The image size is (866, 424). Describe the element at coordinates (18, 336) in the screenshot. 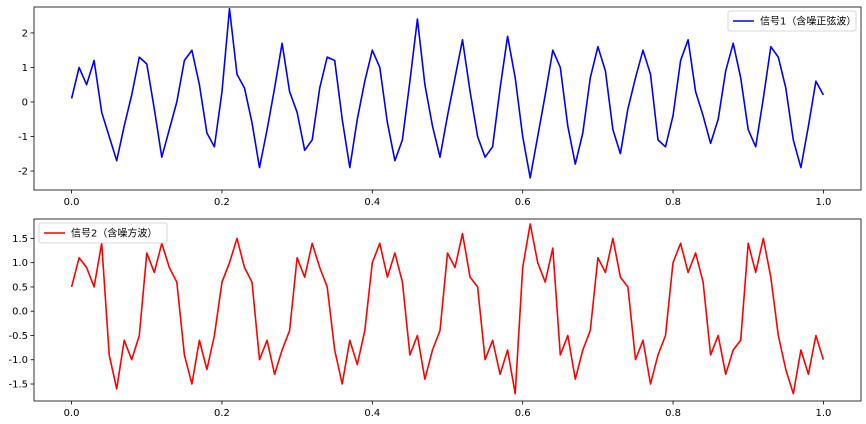

I see `y-tick-label: -0.5` at that location.